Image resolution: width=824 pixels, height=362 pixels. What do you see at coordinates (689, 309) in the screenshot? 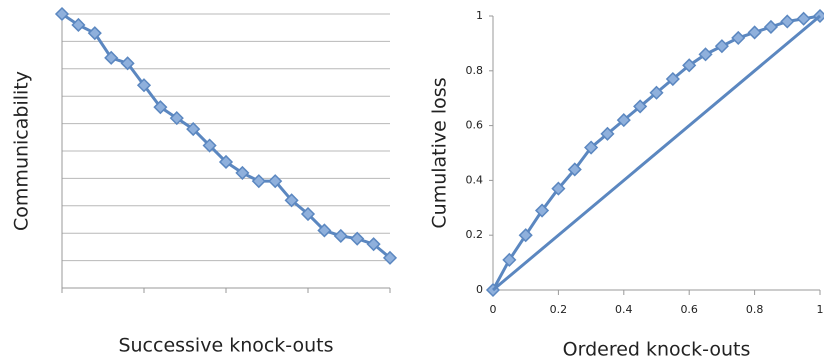
I see `x-tick-label: 0.6` at bounding box center [689, 309].